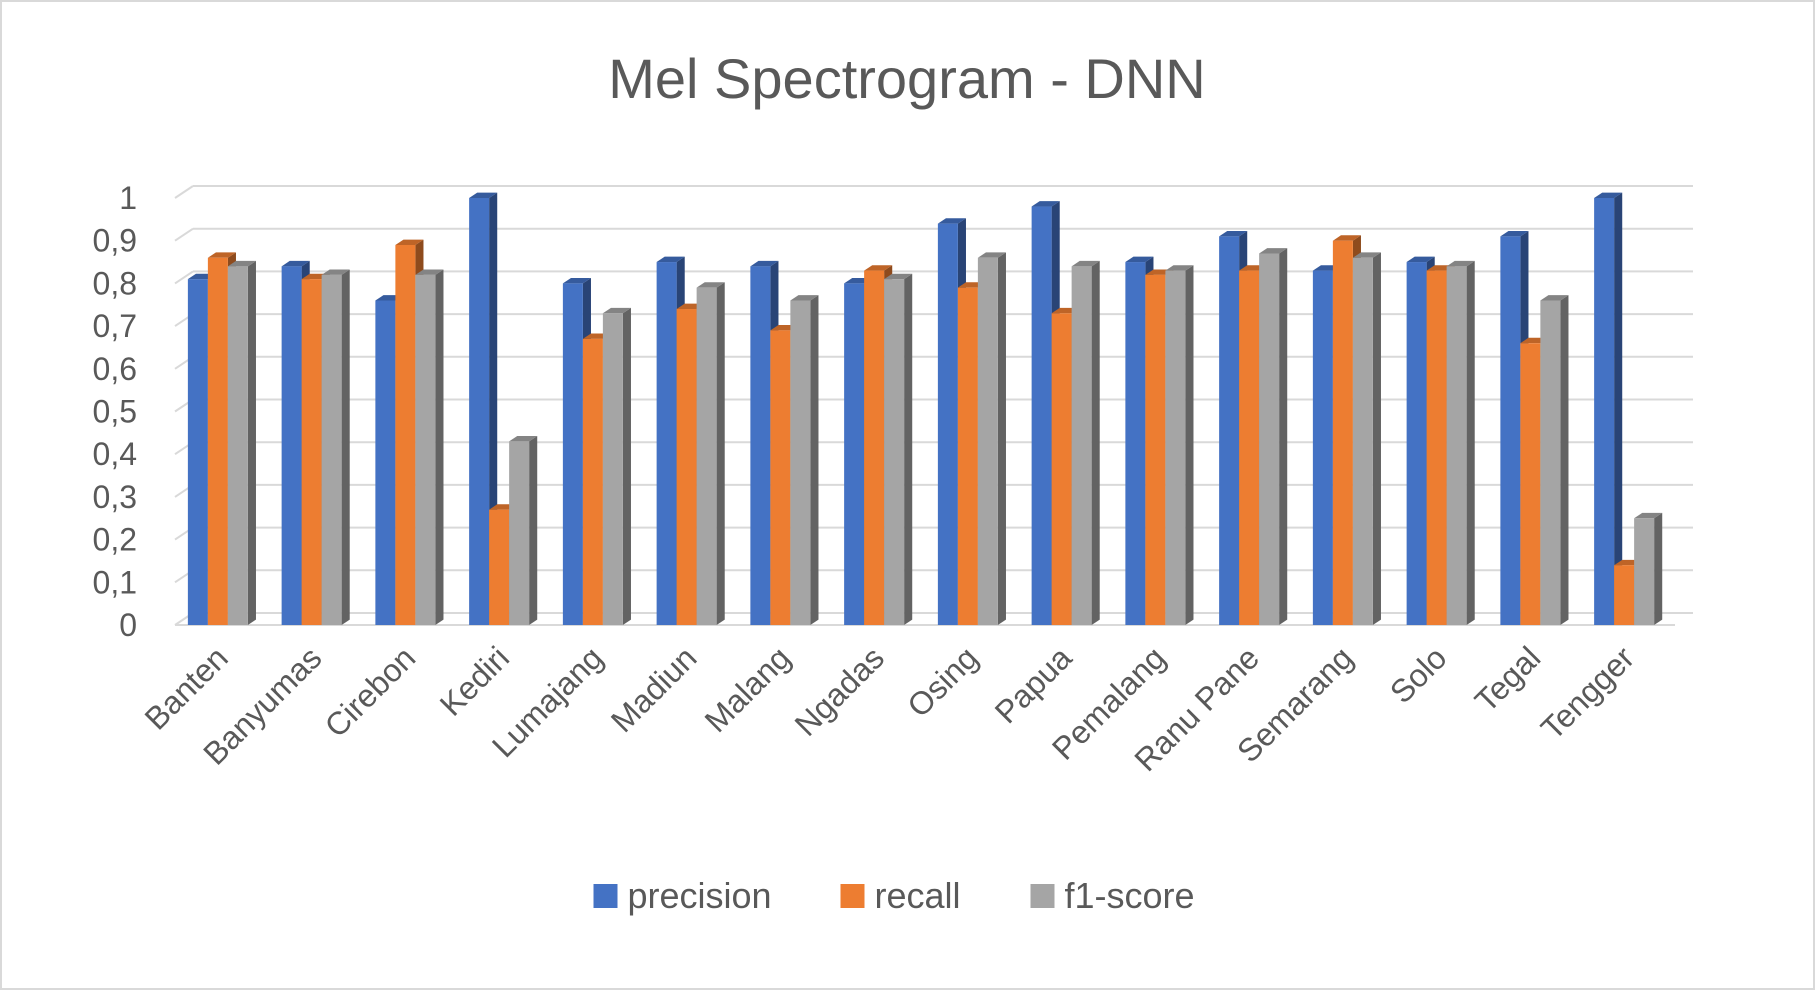  Describe the element at coordinates (1554, 460) in the screenshot. I see `bar-f1-score-tegal` at that location.